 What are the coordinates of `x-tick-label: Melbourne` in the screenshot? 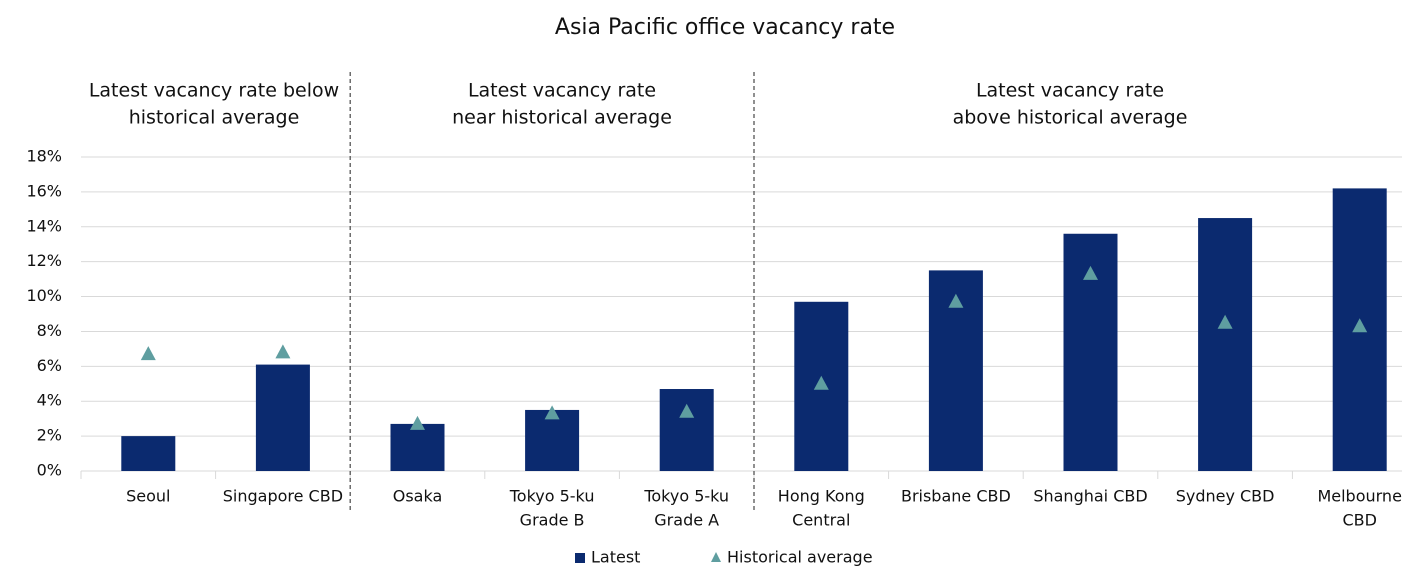 It's located at (1359, 496).